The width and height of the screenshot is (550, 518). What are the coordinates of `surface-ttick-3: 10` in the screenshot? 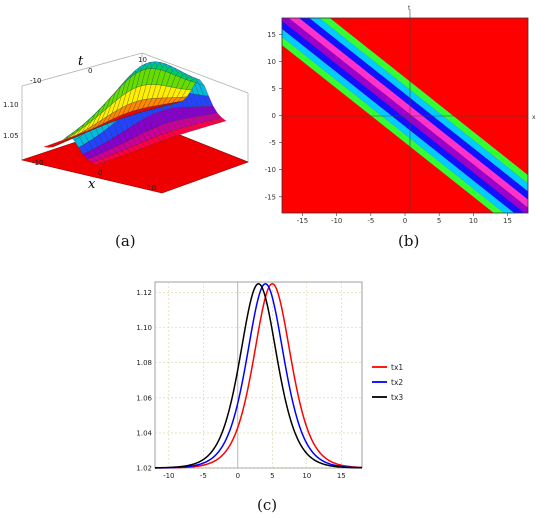 It's located at (142, 60).